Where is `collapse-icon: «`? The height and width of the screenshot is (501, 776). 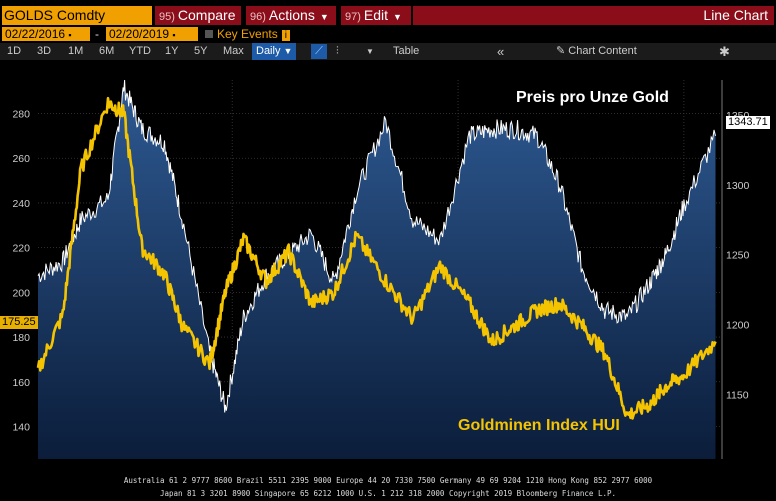
collapse-icon: « is located at coordinates (501, 51).